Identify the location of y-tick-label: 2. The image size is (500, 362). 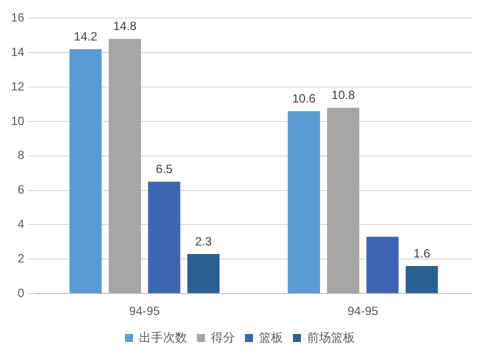
(21, 258).